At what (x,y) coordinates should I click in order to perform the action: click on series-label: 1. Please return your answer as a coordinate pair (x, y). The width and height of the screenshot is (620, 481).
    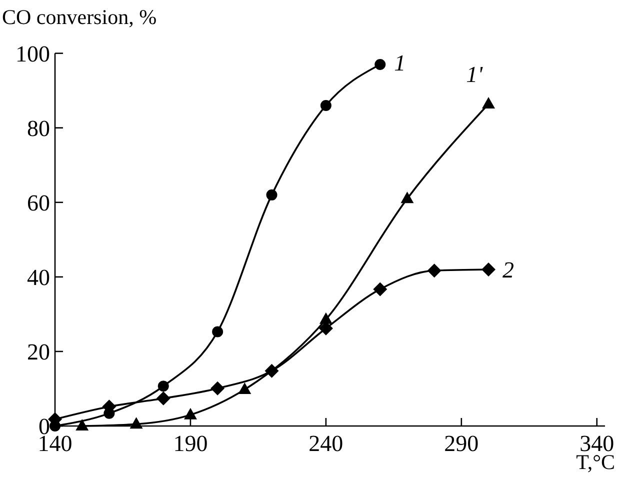
    Looking at the image, I should click on (400, 63).